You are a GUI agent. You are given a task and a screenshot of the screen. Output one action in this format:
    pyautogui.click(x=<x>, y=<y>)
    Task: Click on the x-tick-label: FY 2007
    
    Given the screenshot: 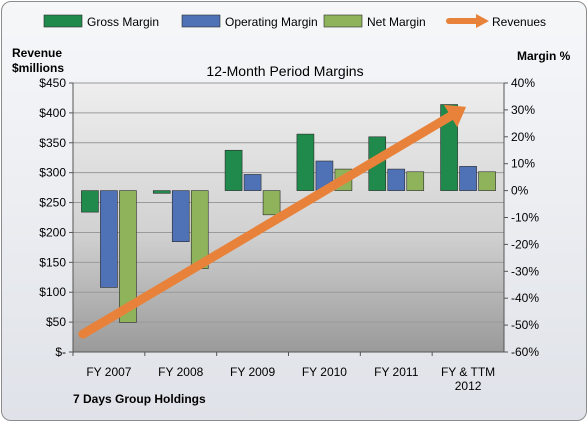 What is the action you would take?
    pyautogui.click(x=108, y=372)
    